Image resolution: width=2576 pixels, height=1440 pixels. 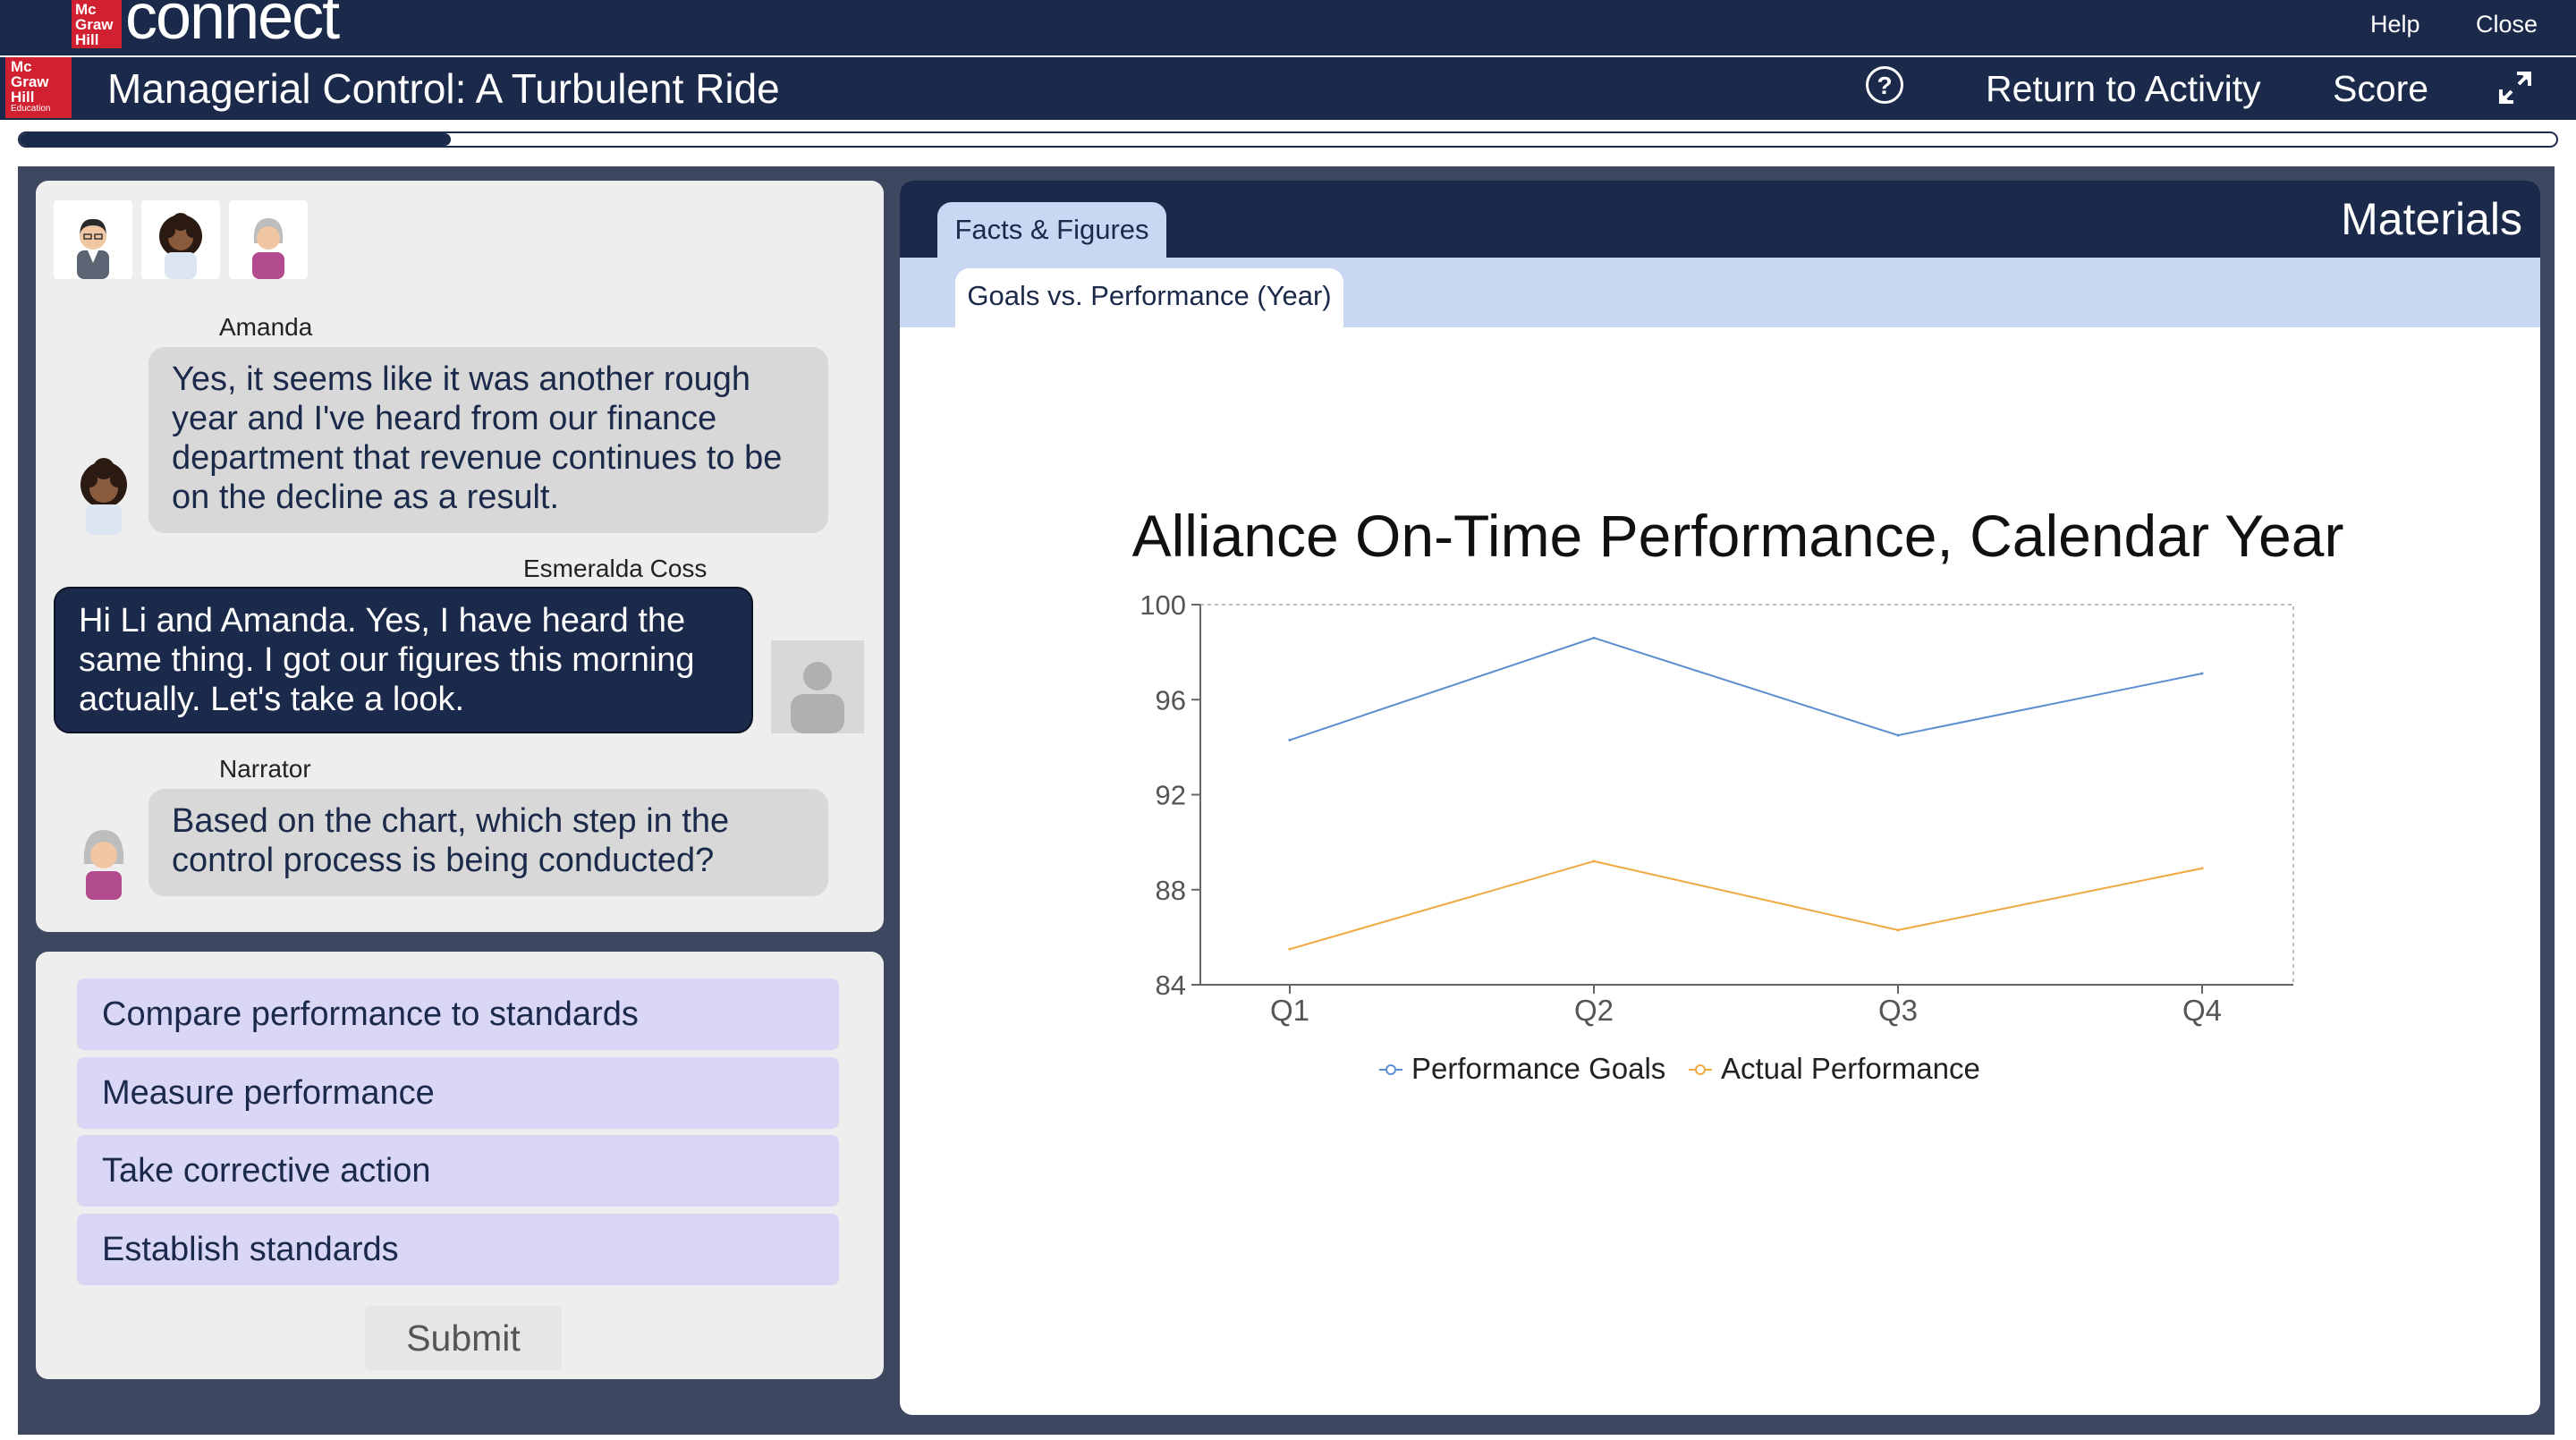 I want to click on score-button: Score, so click(x=2381, y=88).